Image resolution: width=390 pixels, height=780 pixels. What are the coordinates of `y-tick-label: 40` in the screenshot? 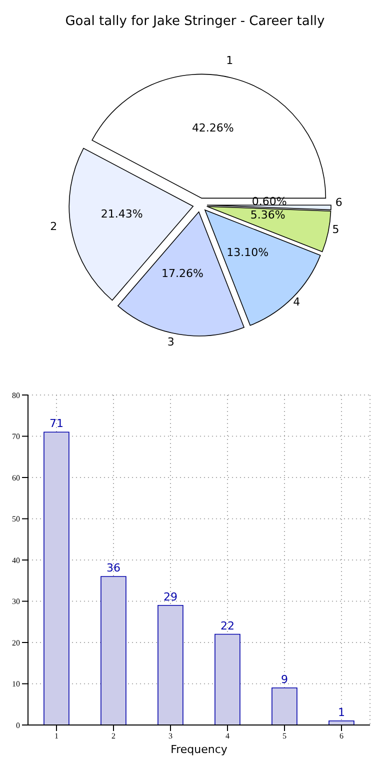 It's located at (16, 560).